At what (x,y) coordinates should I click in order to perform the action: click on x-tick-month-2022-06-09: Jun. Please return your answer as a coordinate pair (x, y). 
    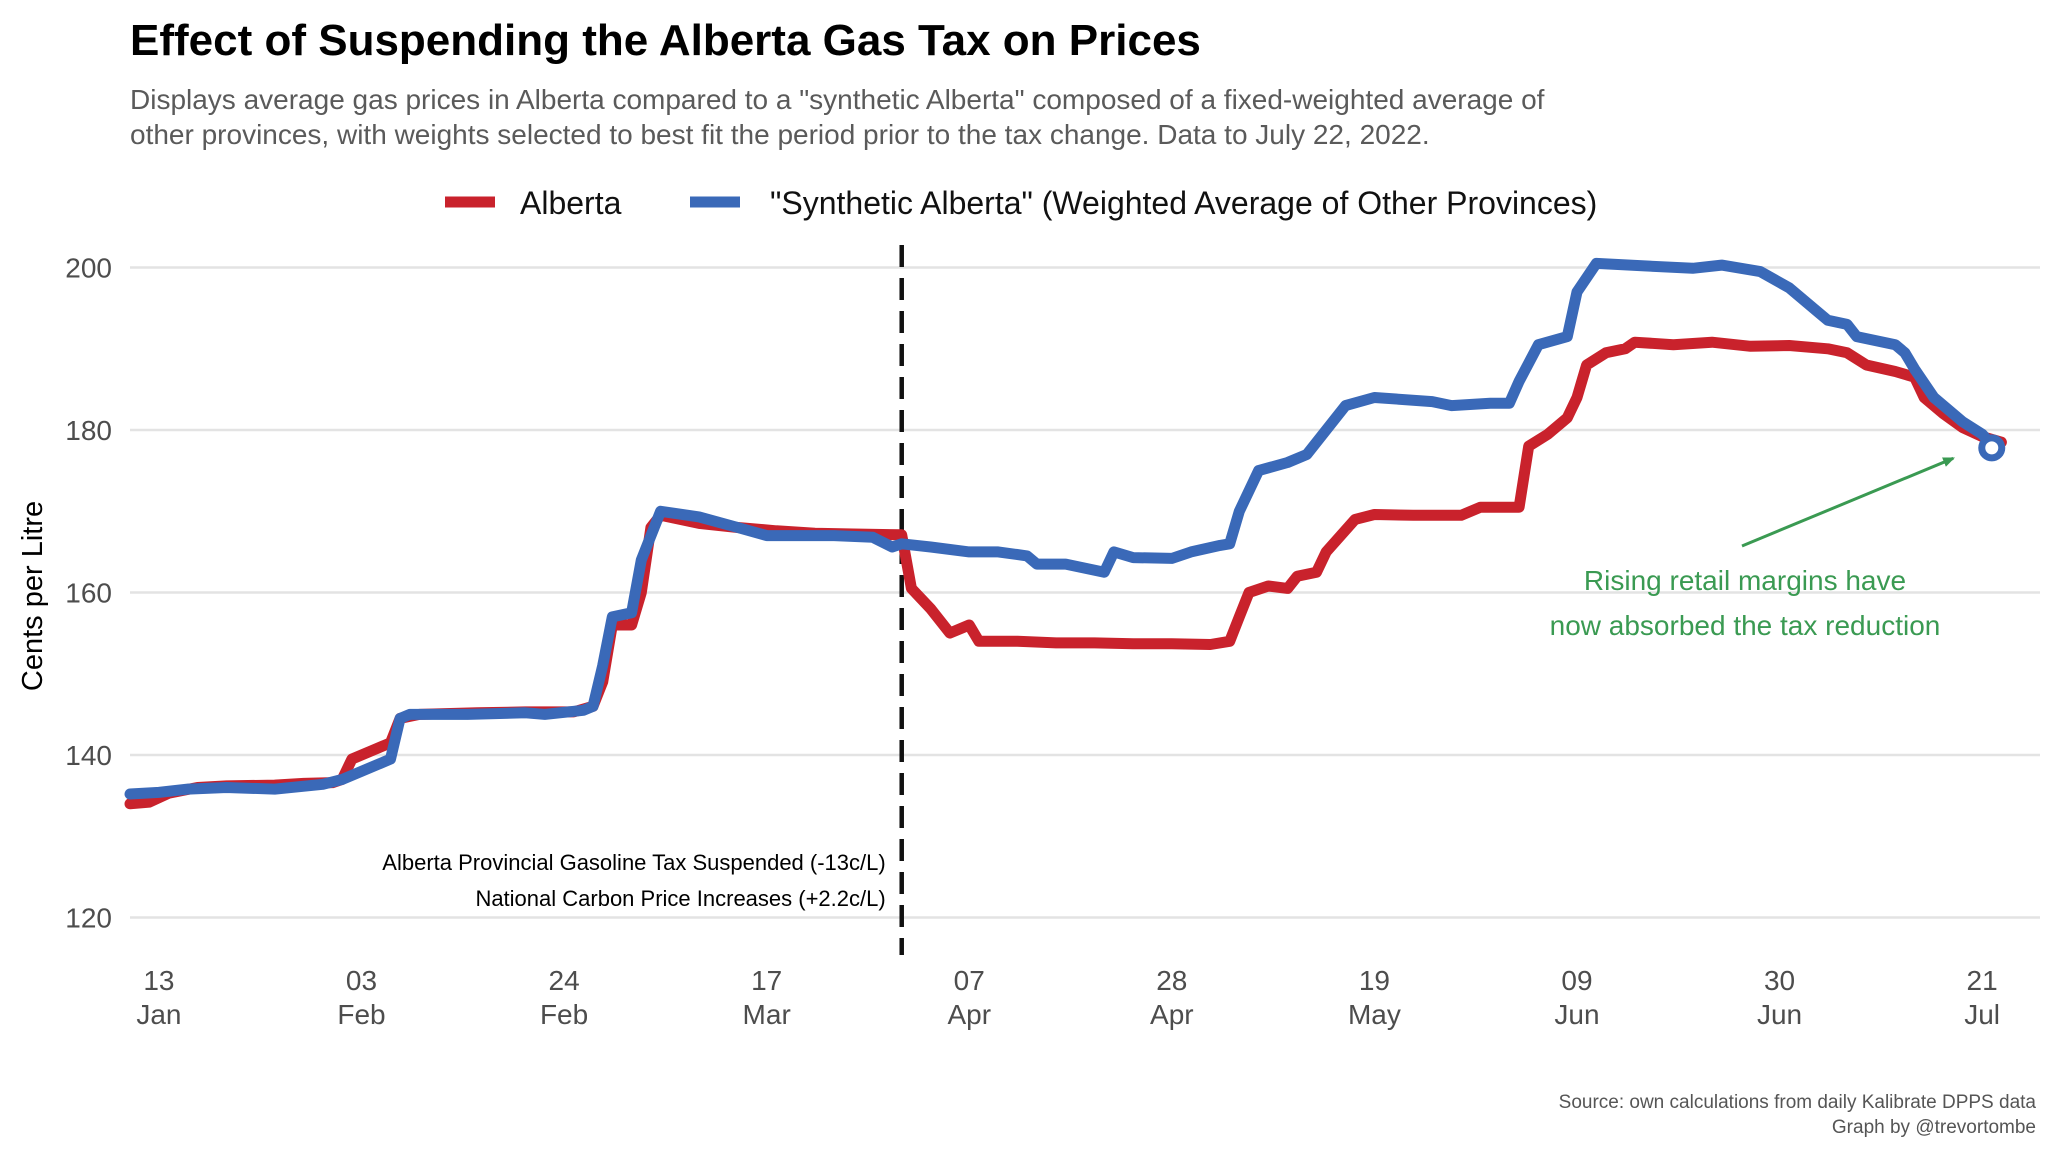
    Looking at the image, I should click on (1576, 1014).